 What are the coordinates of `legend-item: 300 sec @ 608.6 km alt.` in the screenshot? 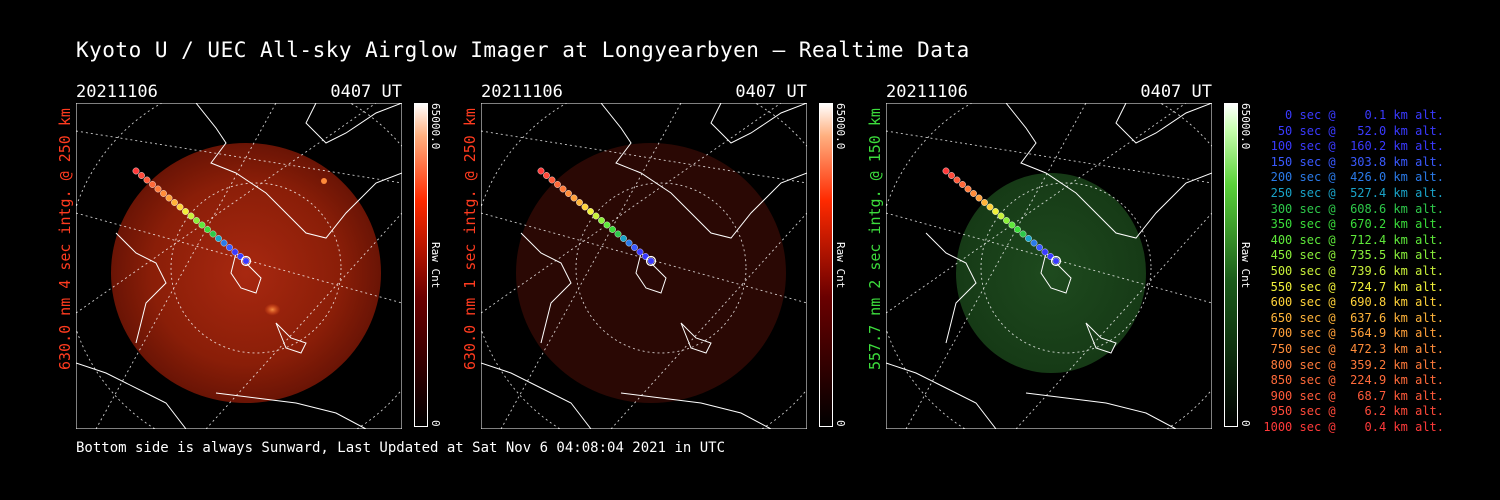 It's located at (1353, 208).